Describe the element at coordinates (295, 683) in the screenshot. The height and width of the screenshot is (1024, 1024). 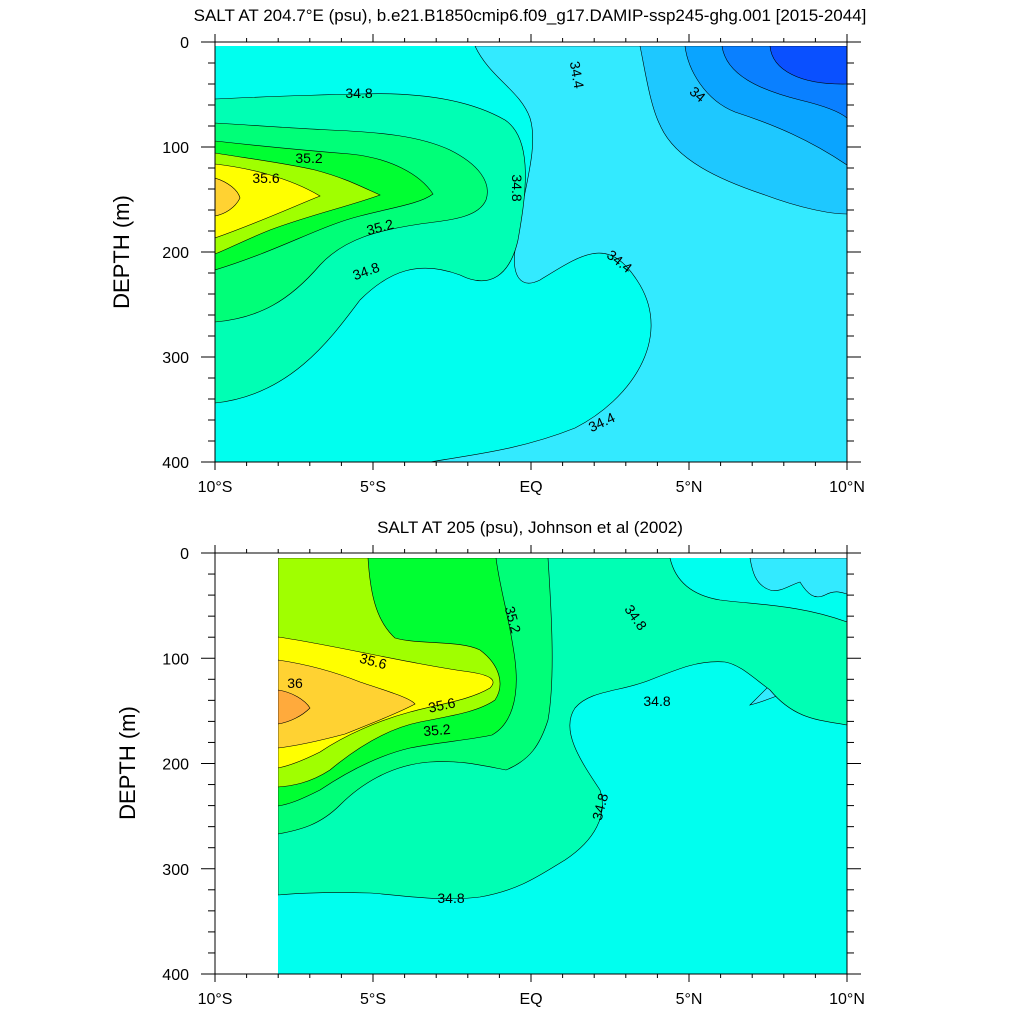
I see `bottom-contour-label: 36` at that location.